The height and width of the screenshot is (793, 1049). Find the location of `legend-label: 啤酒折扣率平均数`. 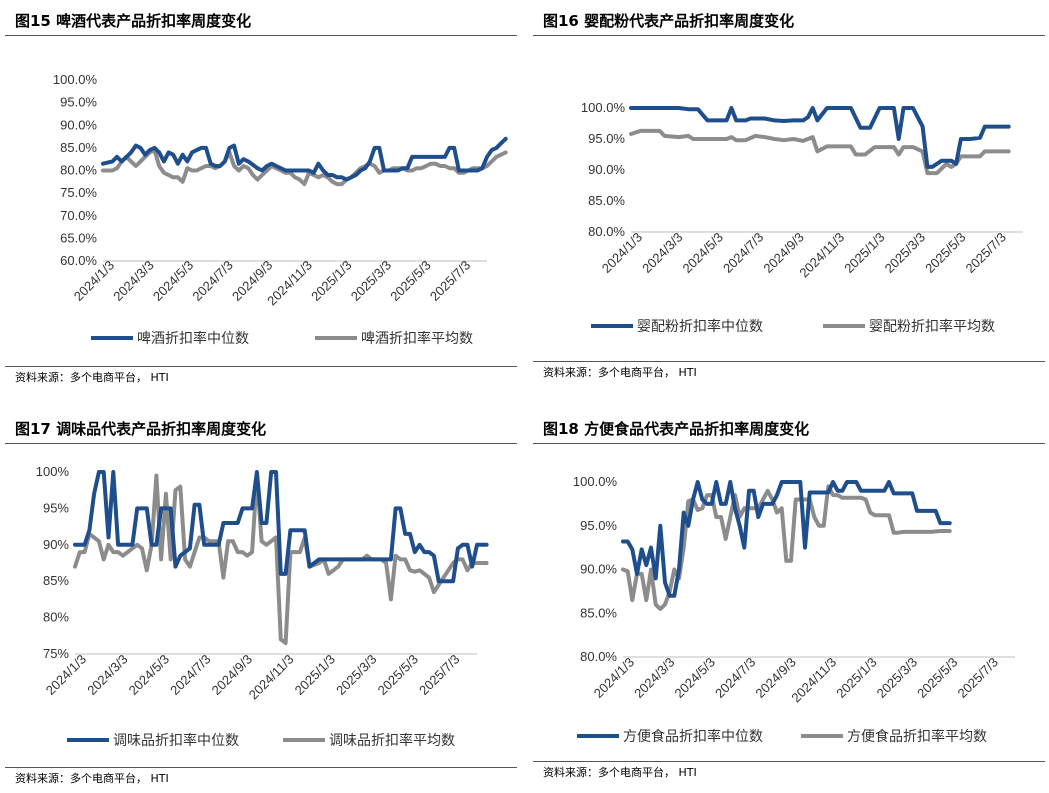

legend-label: 啤酒折扣率平均数 is located at coordinates (417, 338).